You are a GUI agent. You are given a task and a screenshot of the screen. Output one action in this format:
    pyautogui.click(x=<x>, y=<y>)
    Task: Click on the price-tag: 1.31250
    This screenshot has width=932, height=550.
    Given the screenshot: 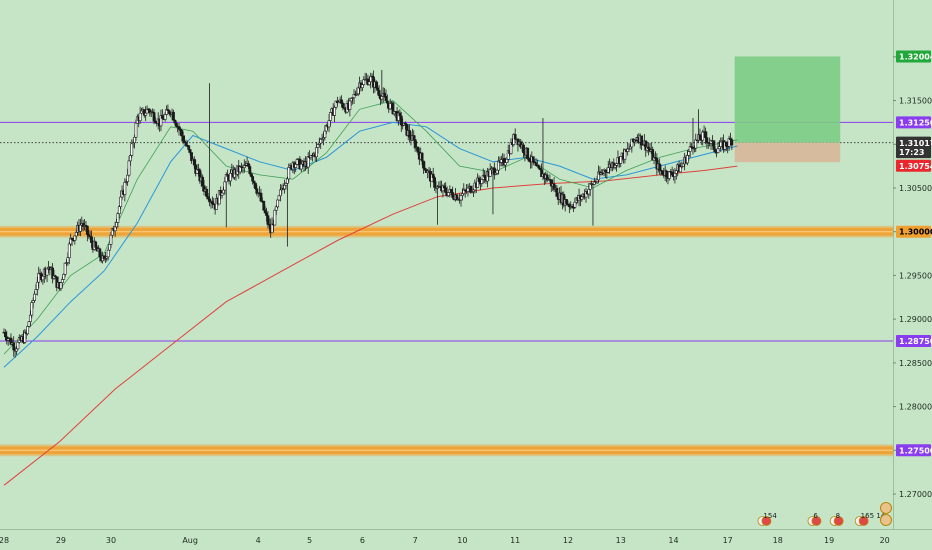 What is the action you would take?
    pyautogui.click(x=914, y=122)
    